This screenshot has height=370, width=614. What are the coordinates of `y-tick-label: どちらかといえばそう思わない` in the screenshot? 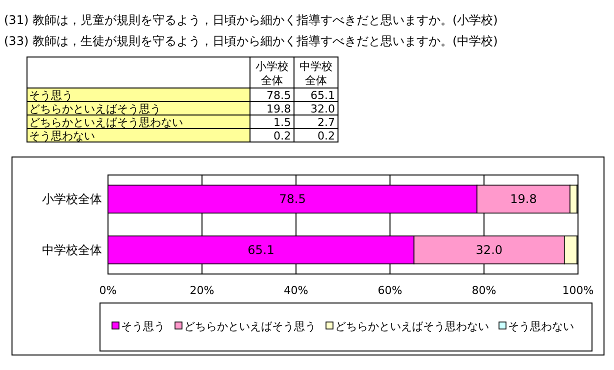 It's located at (106, 122).